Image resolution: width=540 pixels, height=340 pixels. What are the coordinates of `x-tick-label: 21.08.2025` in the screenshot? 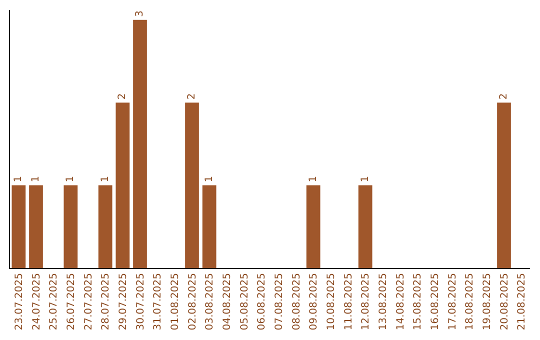 It's located at (522, 301).